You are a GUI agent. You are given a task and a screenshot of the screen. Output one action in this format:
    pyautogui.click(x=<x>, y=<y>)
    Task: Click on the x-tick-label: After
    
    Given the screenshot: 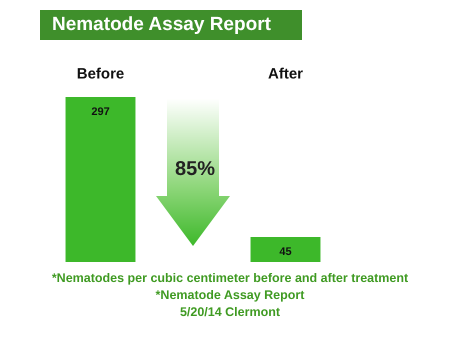 What is the action you would take?
    pyautogui.click(x=286, y=74)
    